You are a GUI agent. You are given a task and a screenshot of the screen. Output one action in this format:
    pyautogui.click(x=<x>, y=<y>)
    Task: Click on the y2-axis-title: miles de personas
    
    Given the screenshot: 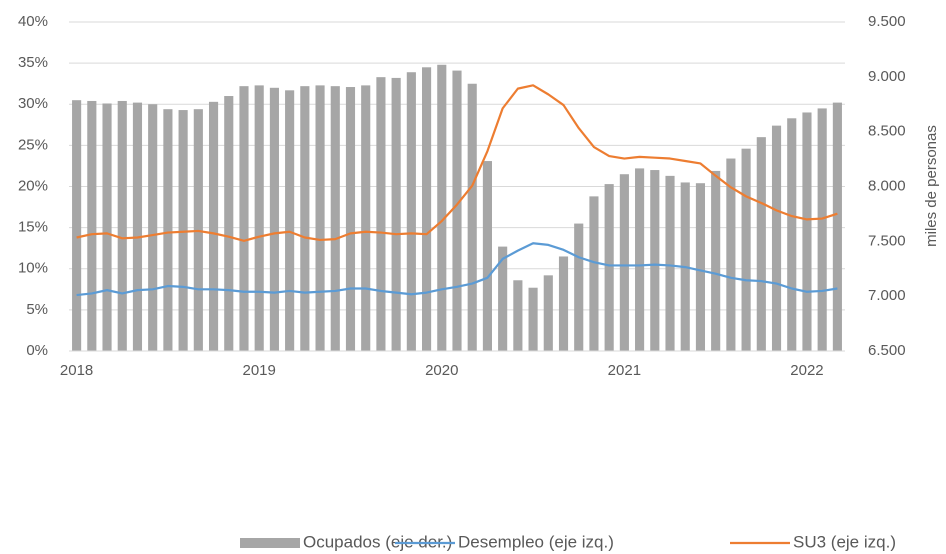 What is the action you would take?
    pyautogui.click(x=931, y=186)
    